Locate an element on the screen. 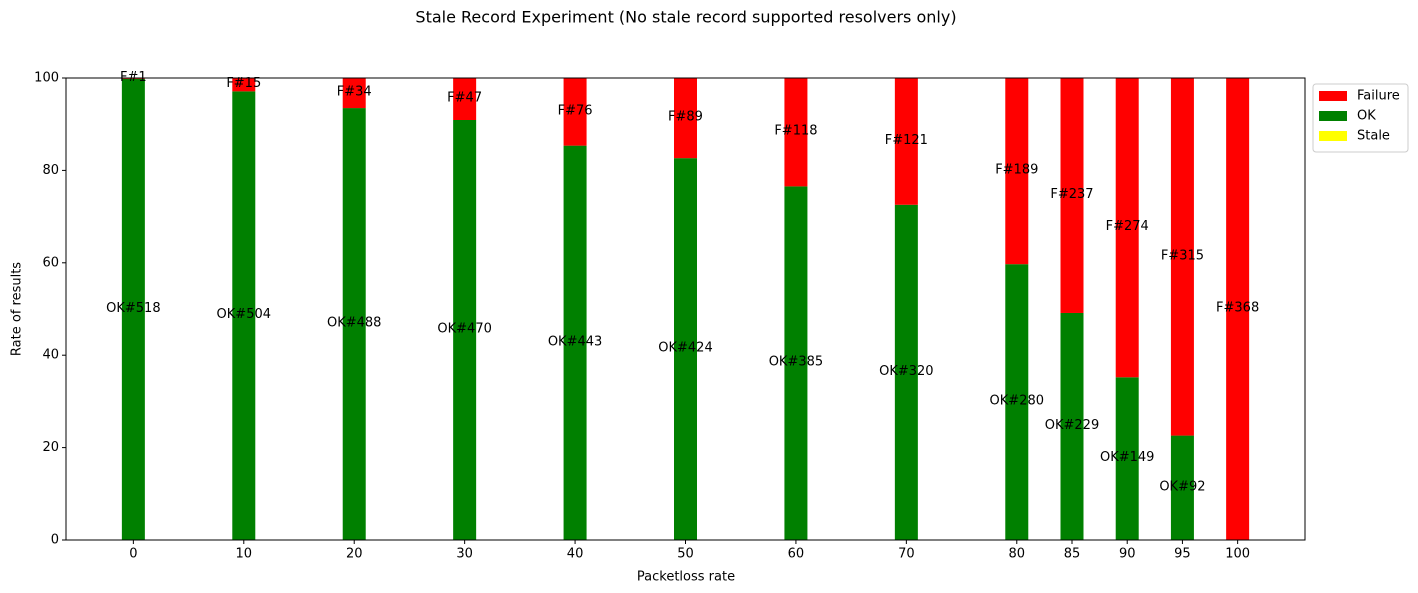 The height and width of the screenshot is (593, 1418). segment-label: OK#92 is located at coordinates (1182, 486).